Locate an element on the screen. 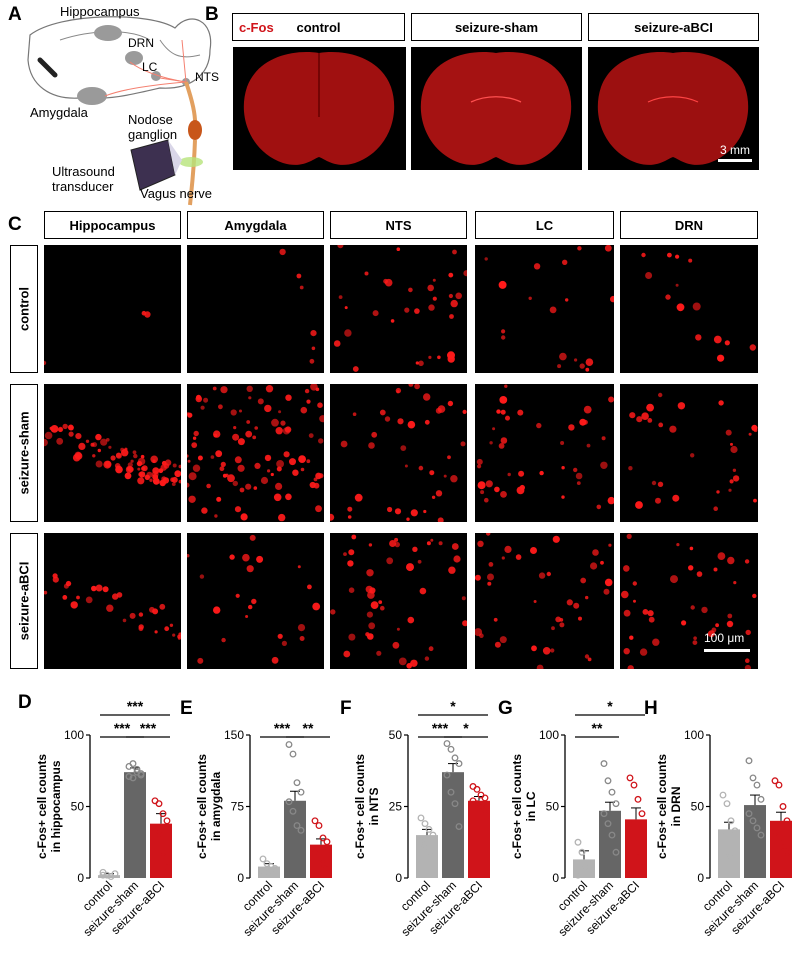 The width and height of the screenshot is (797, 954). condition-label-control: control is located at coordinates (24, 309).